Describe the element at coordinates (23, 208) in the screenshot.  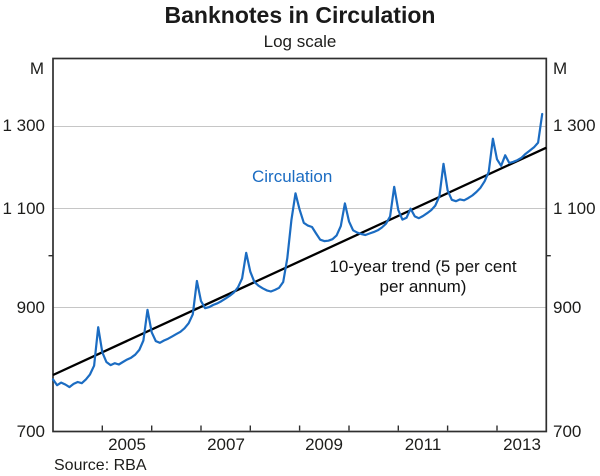
I see `y-tick-label-left: 1 100` at that location.